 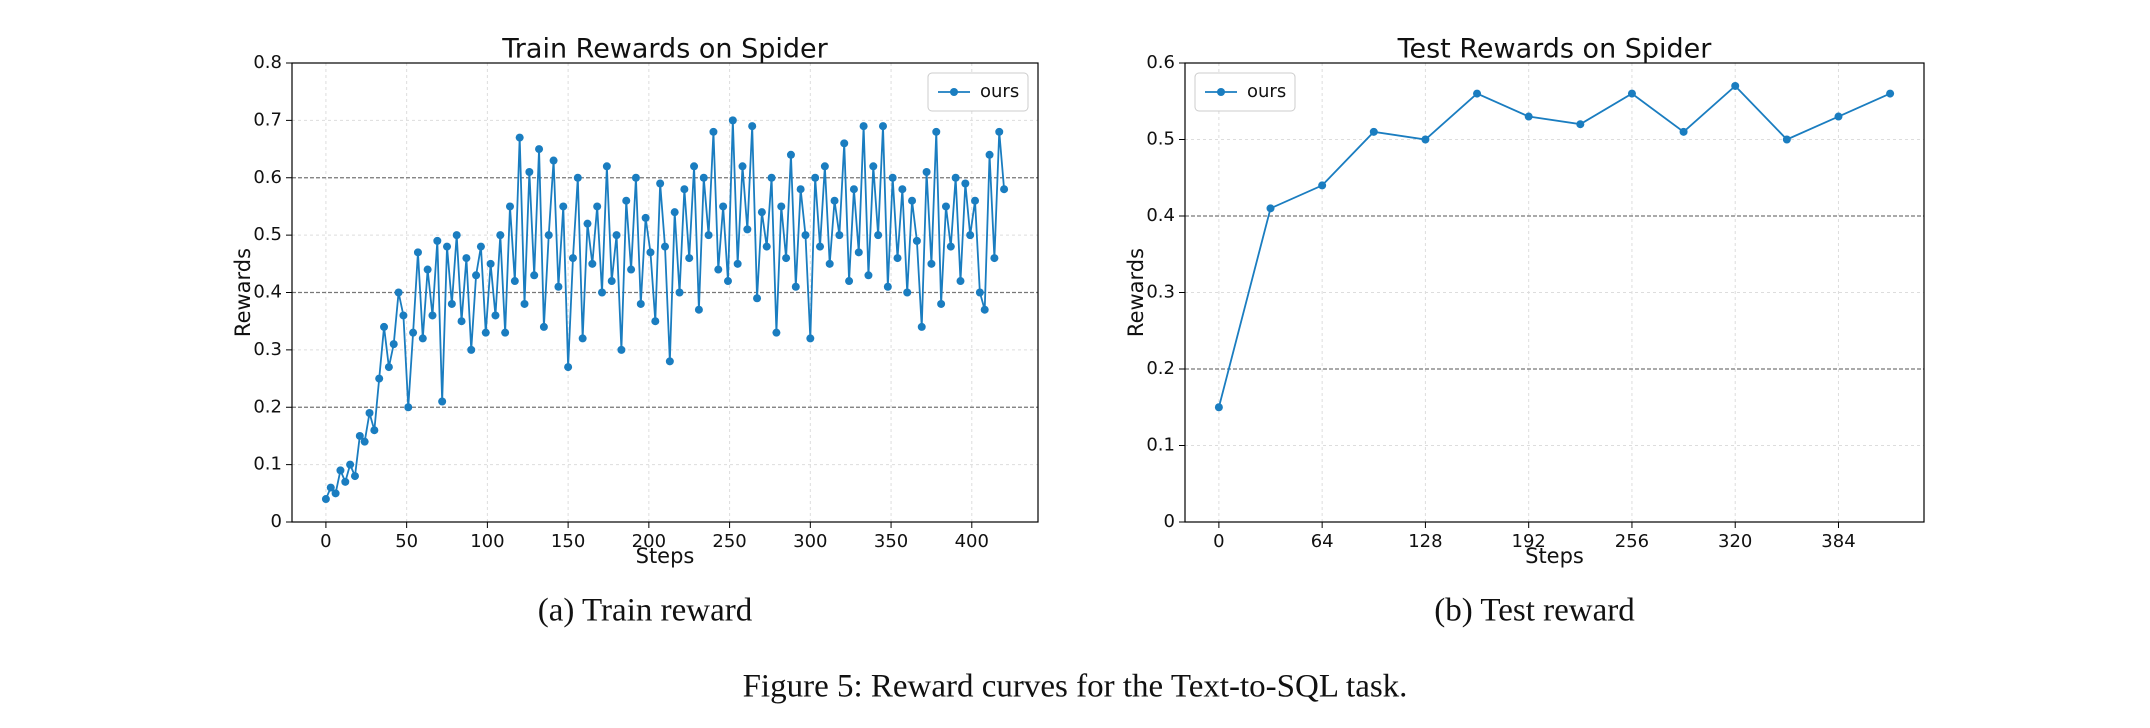 I want to click on y-tick-label: 0.1, so click(x=267, y=464).